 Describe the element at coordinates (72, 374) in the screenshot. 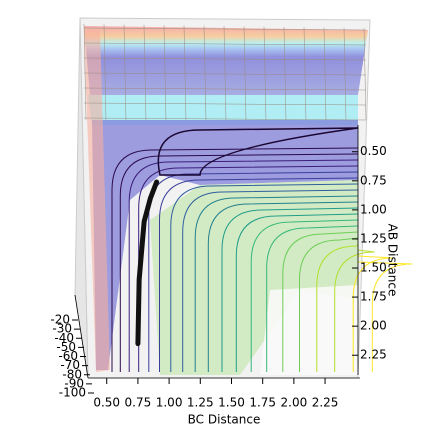

I see `z-tick-label: -80` at that location.